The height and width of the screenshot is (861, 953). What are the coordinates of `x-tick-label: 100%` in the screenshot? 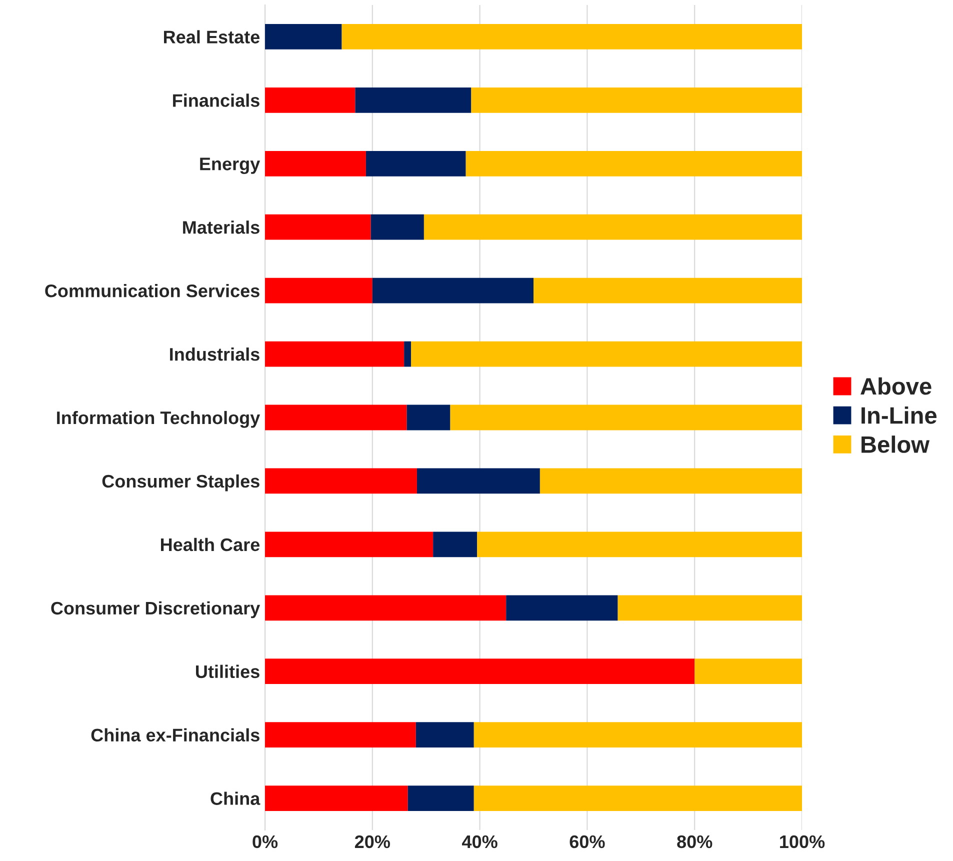 It's located at (802, 841).